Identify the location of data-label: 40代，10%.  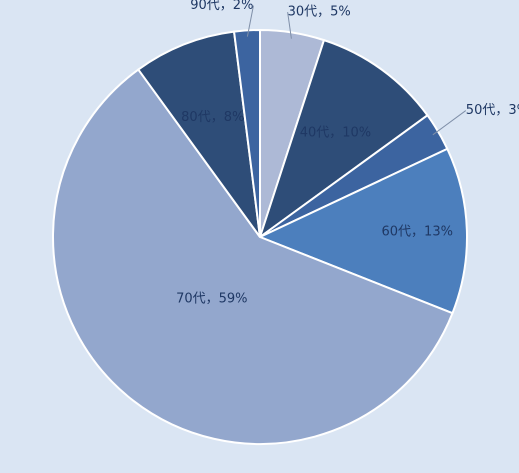
(335, 133).